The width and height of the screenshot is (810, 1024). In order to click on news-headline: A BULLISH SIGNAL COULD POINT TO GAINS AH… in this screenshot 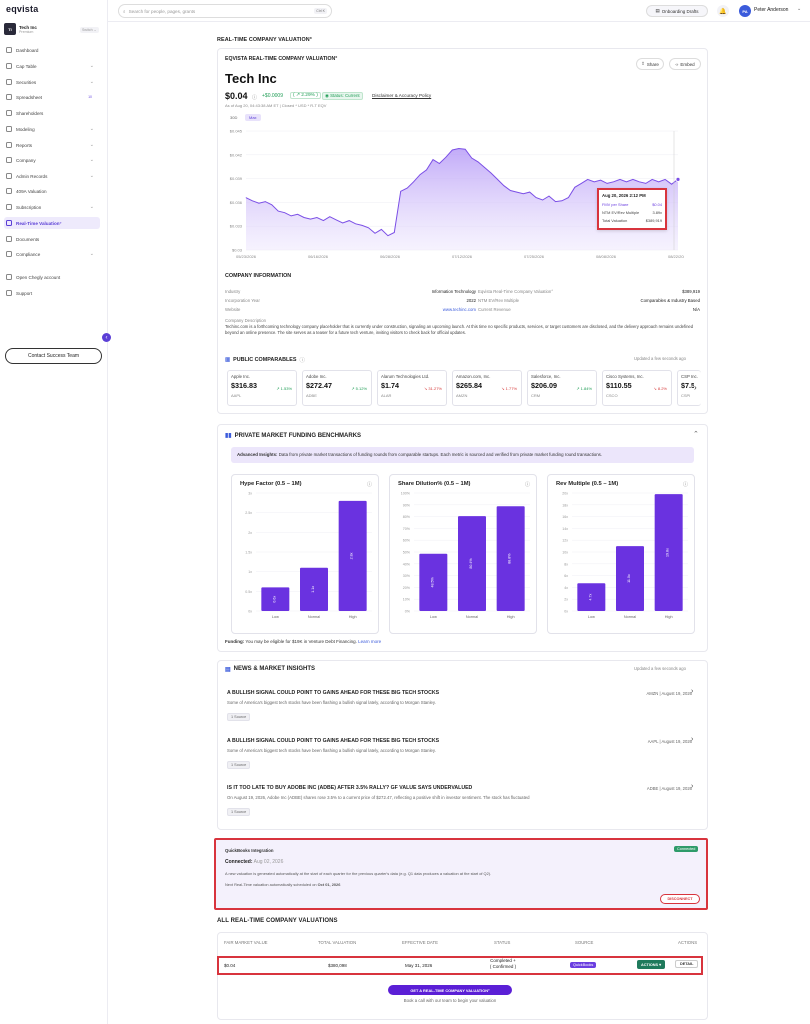, I will do `click(333, 693)`.